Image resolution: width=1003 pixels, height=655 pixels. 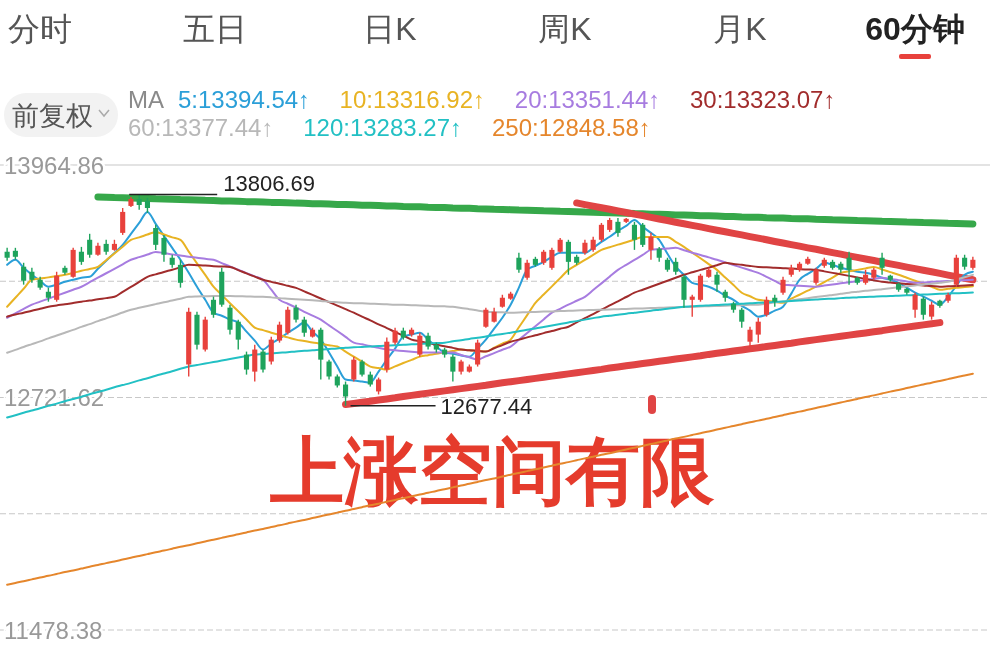 I want to click on y-tick-label: 13964.86, so click(x=54, y=165).